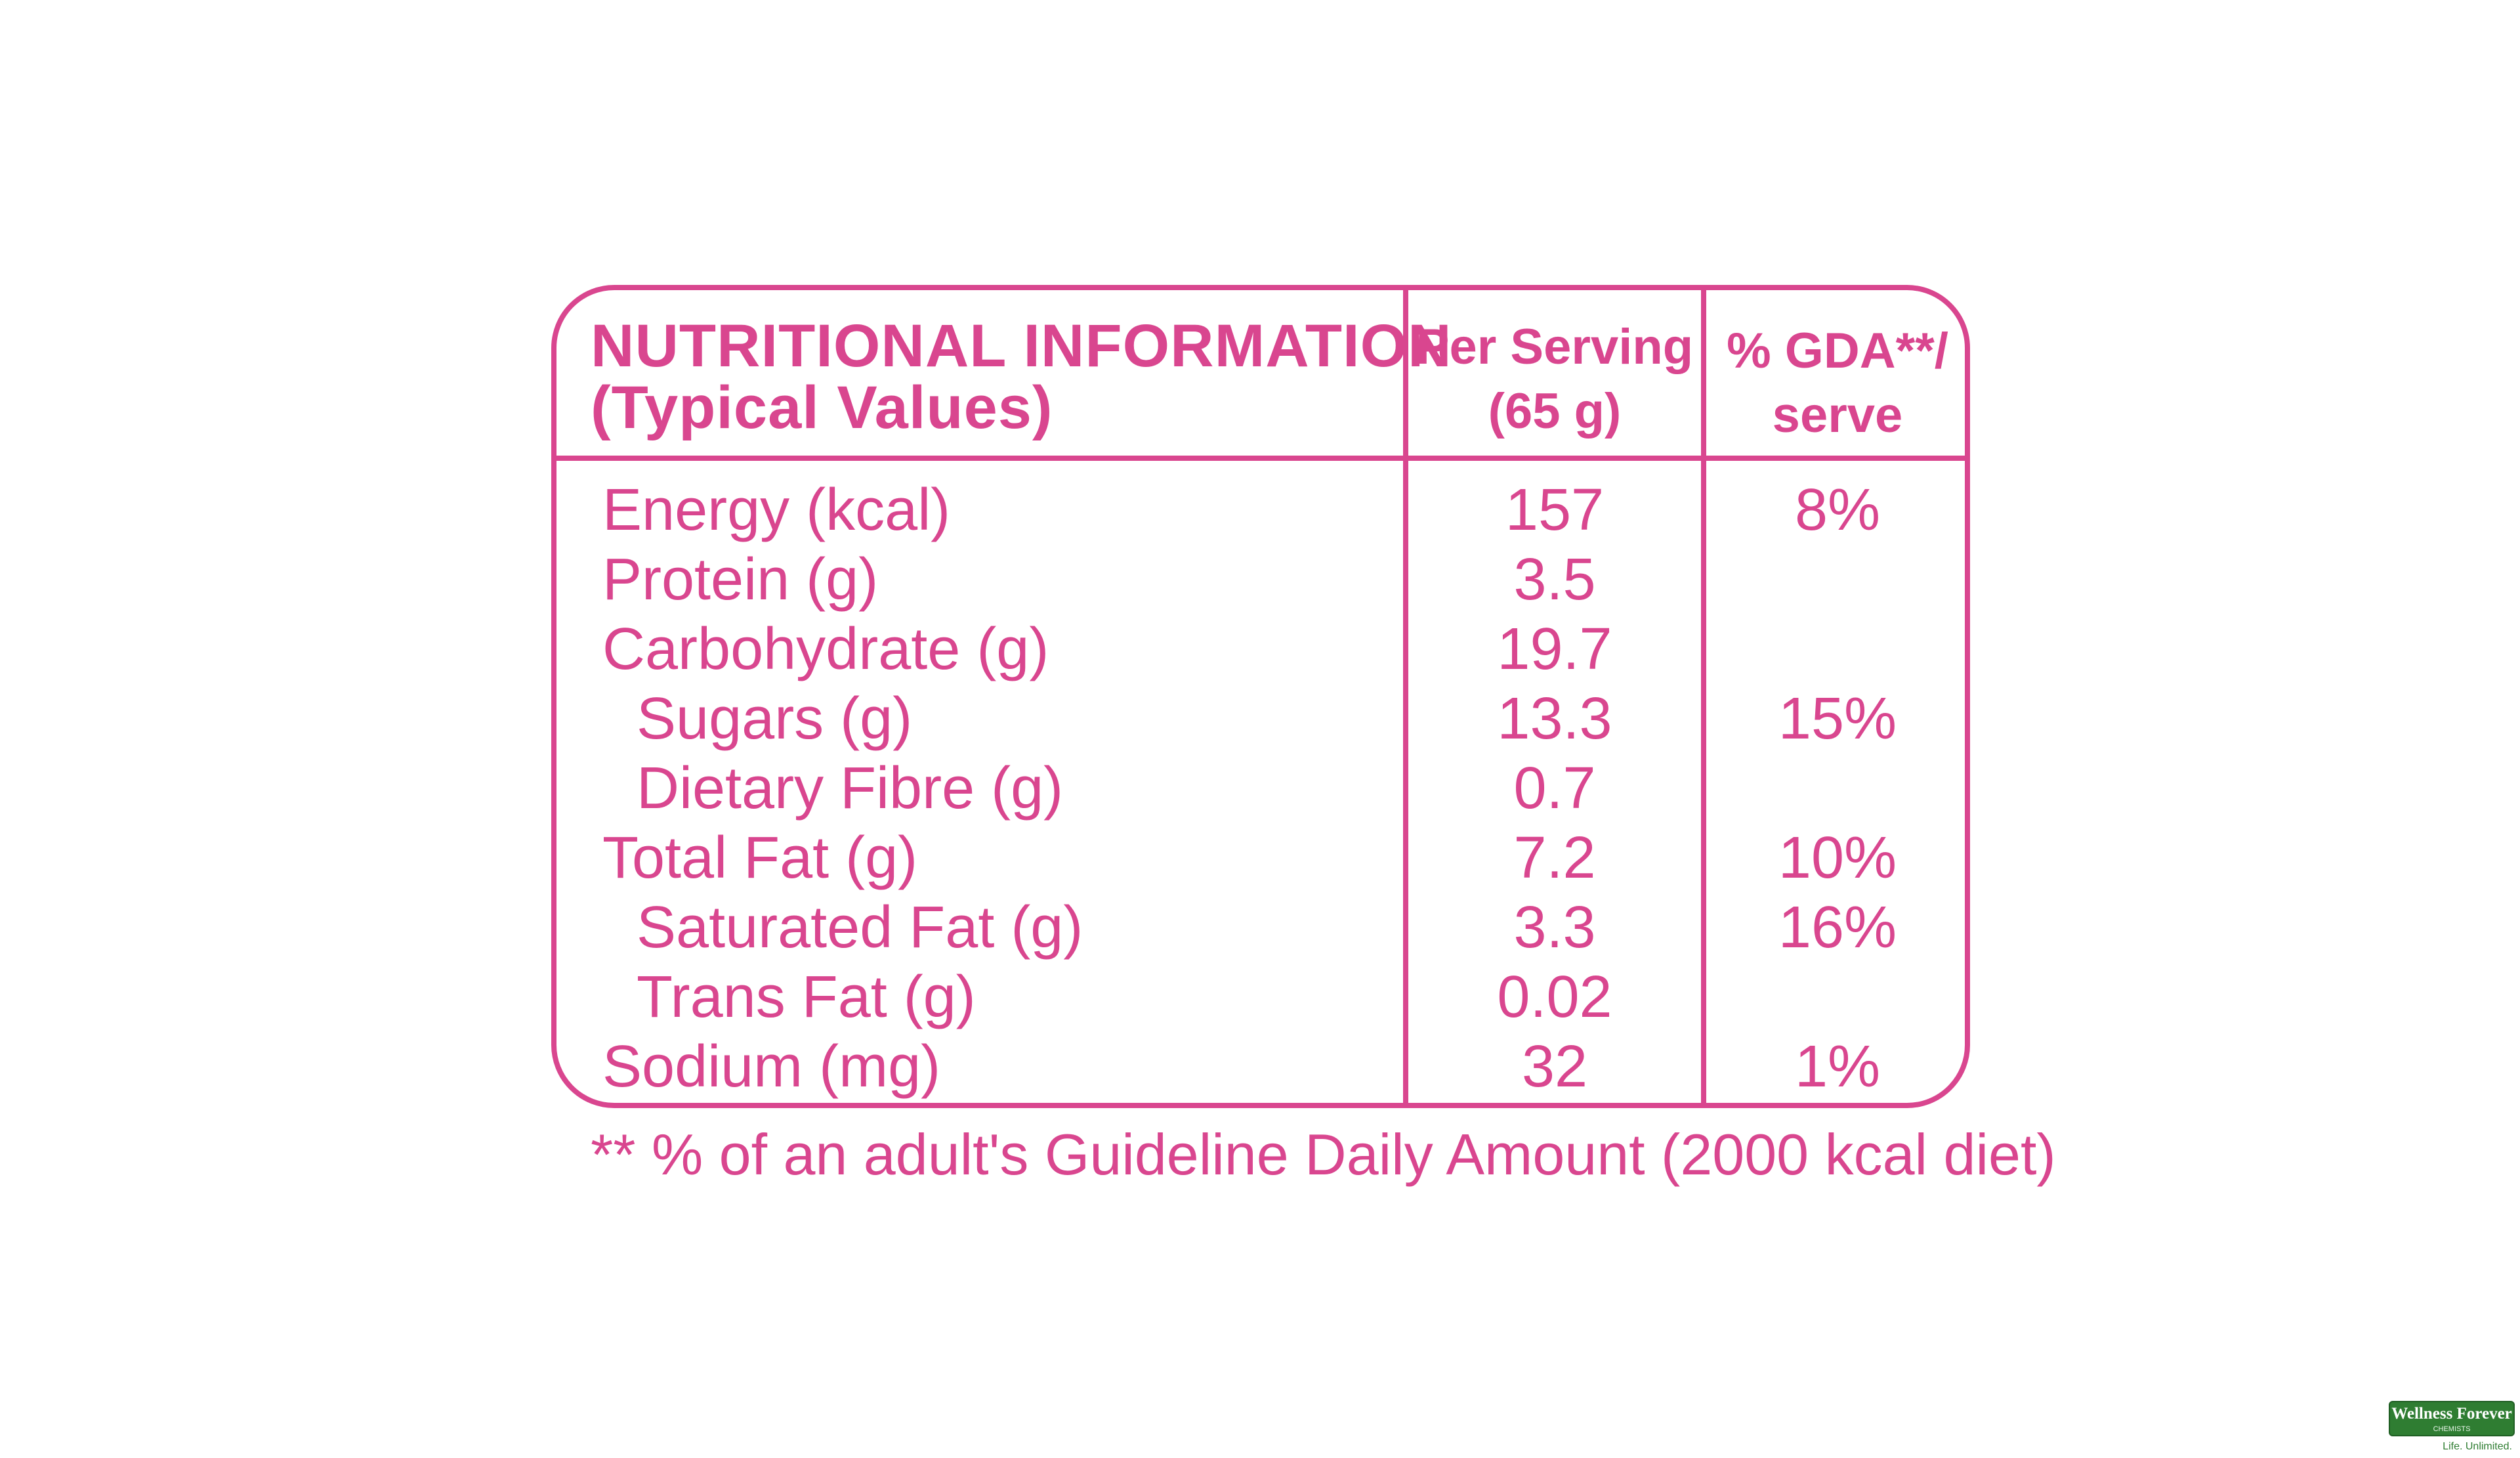  Describe the element at coordinates (771, 1067) in the screenshot. I see `nutrient-name: Sodium (mg)` at that location.